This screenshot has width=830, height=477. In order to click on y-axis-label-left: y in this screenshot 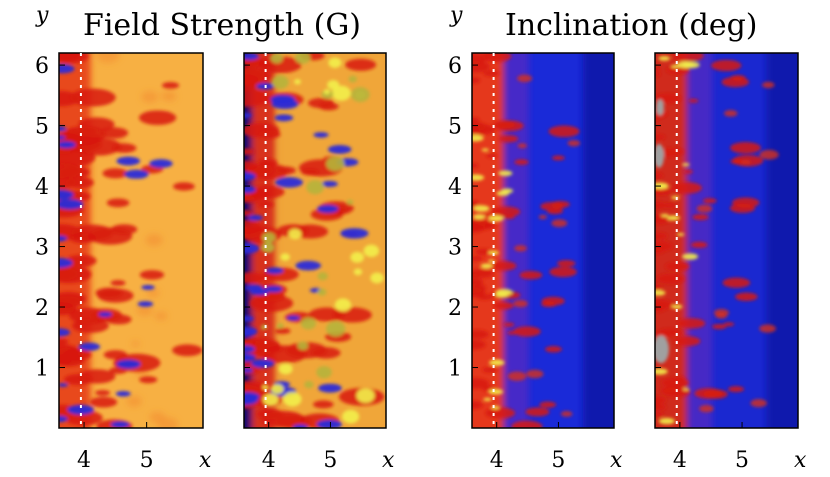, I will do `click(42, 15)`.